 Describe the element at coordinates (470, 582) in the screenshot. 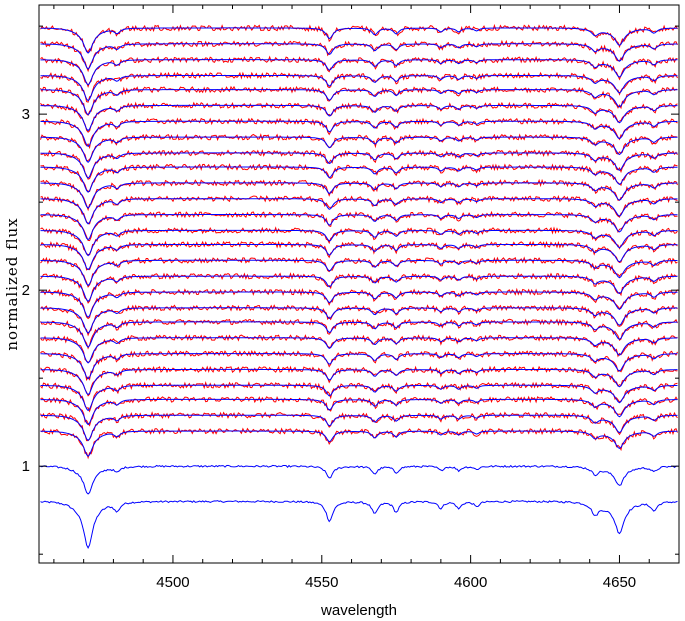

I see `x-tick-label: 4600` at that location.